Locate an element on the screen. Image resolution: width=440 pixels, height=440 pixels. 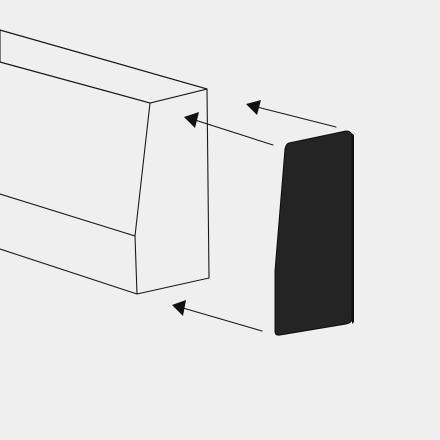
profile-bottom-edge is located at coordinates (69, 271).